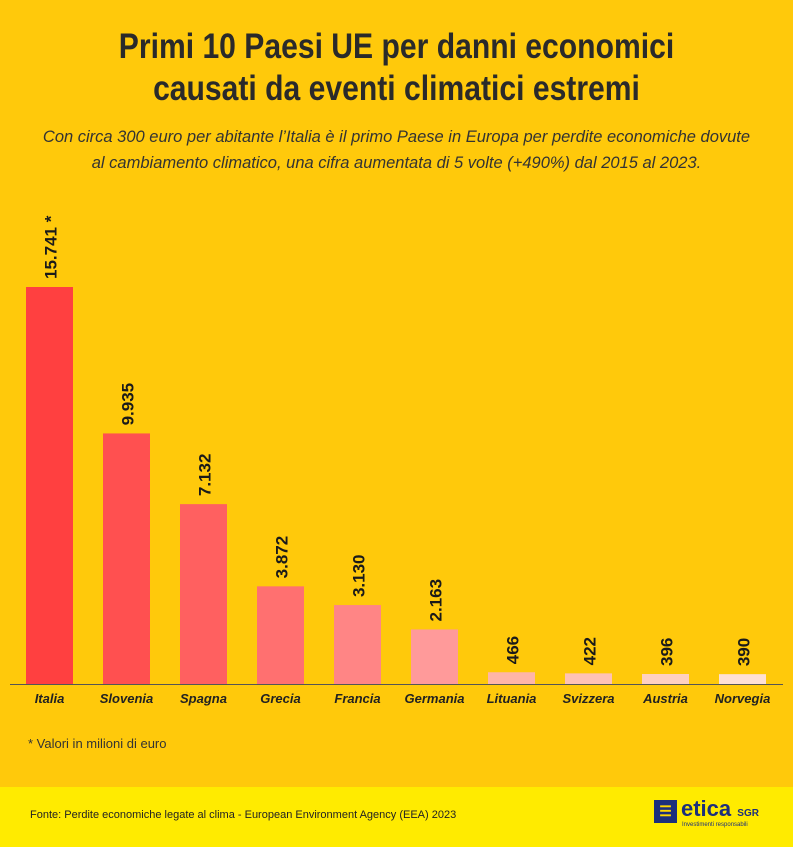 The width and height of the screenshot is (793, 847). I want to click on data-label: 466, so click(513, 650).